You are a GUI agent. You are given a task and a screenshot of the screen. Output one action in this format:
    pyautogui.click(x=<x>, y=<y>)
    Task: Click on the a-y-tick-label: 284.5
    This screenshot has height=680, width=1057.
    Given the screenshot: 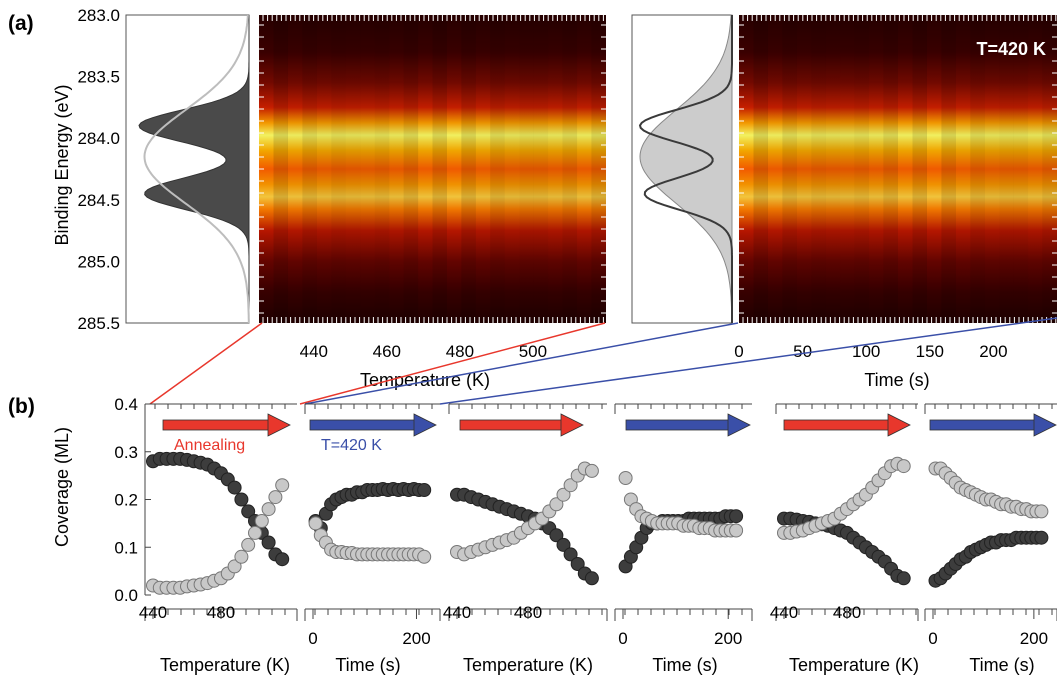 What is the action you would take?
    pyautogui.click(x=98, y=200)
    